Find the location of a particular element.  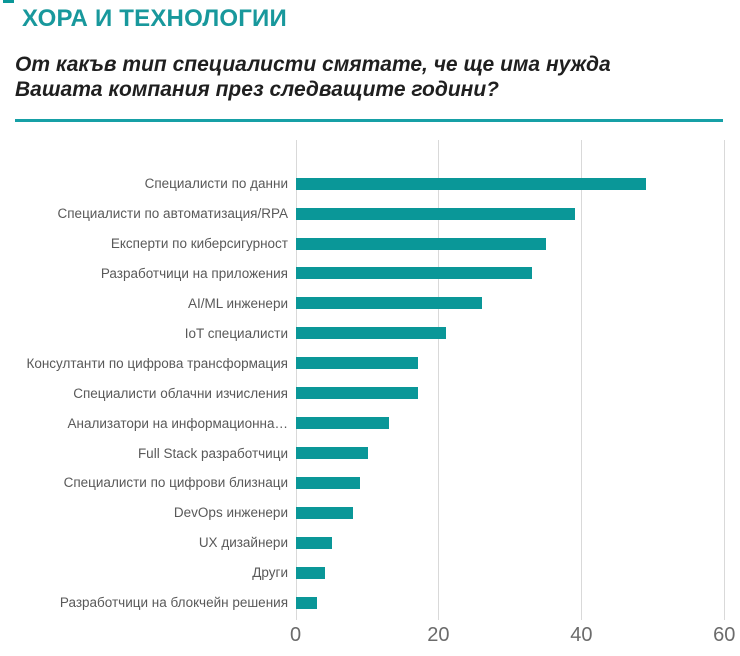

chart-row: Разработчици на приложения is located at coordinates (370, 273).